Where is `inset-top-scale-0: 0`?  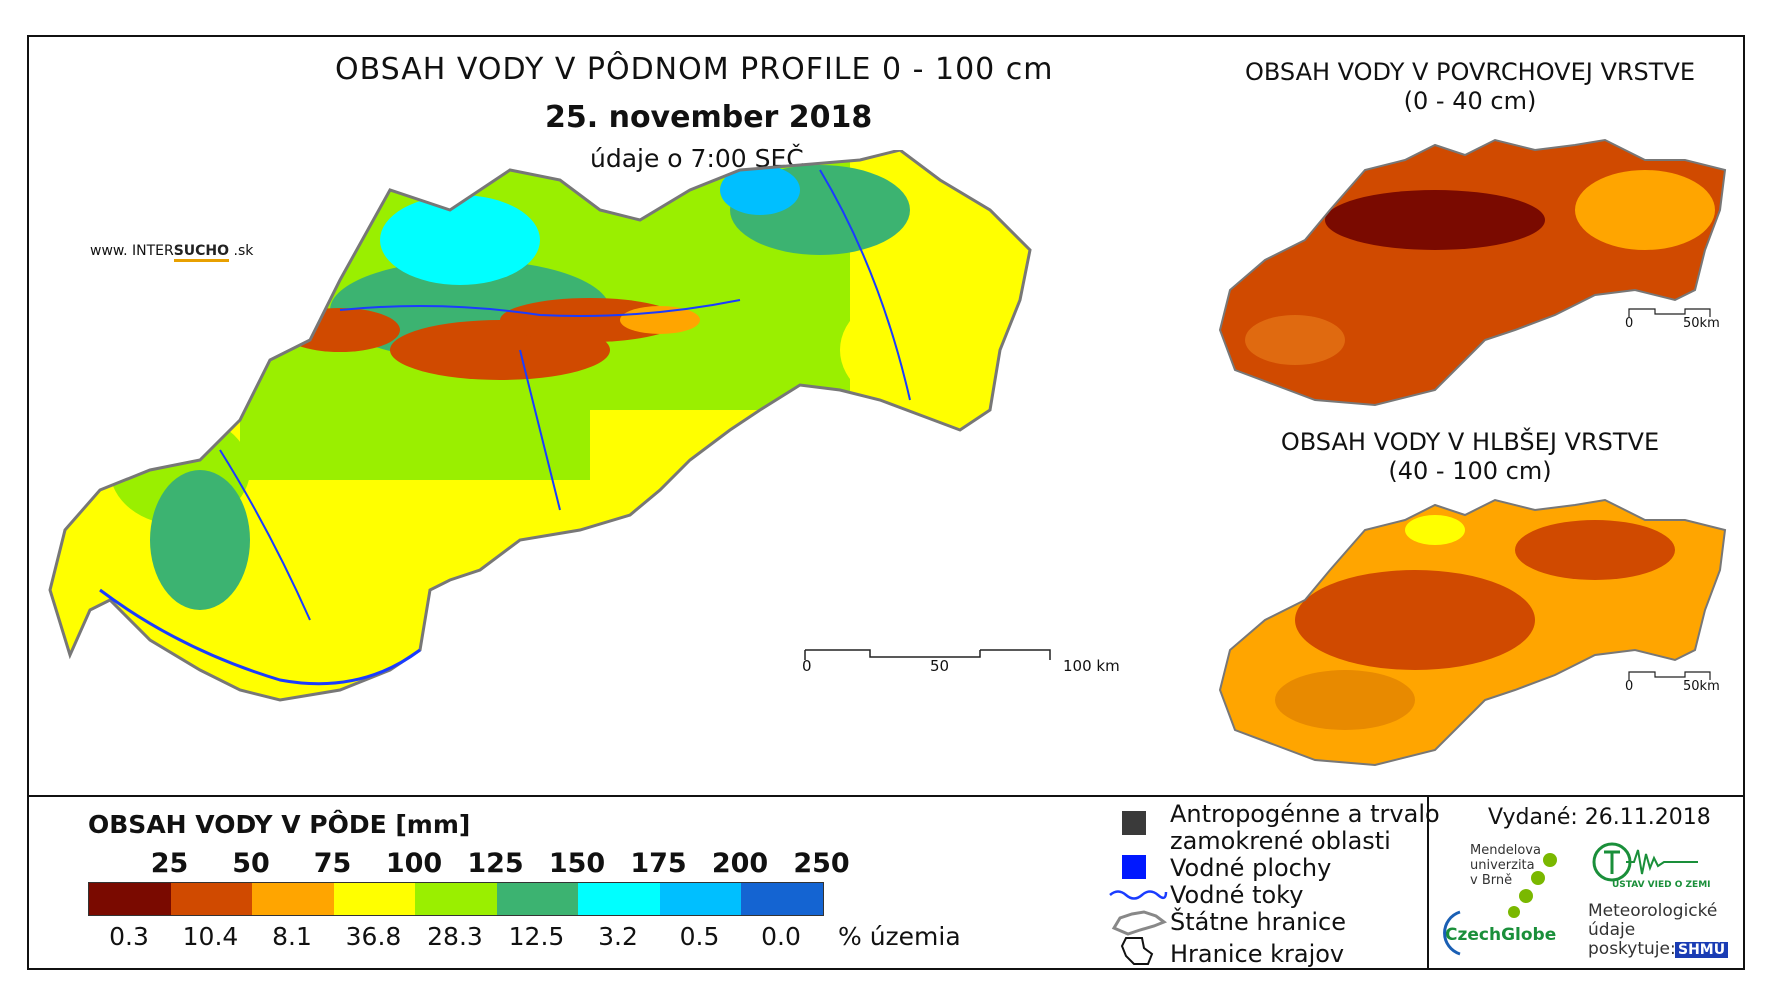
inset-top-scale-0: 0 is located at coordinates (1629, 323).